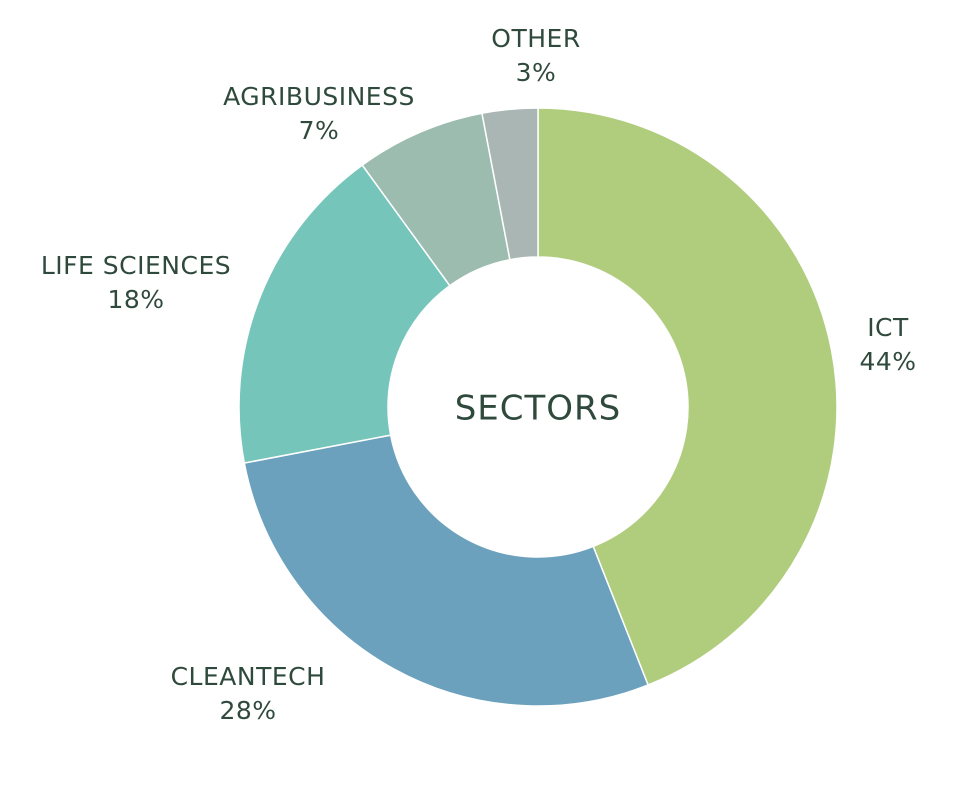 The width and height of the screenshot is (970, 798). Describe the element at coordinates (536, 72) in the screenshot. I see `slice-value-other: 3%` at that location.